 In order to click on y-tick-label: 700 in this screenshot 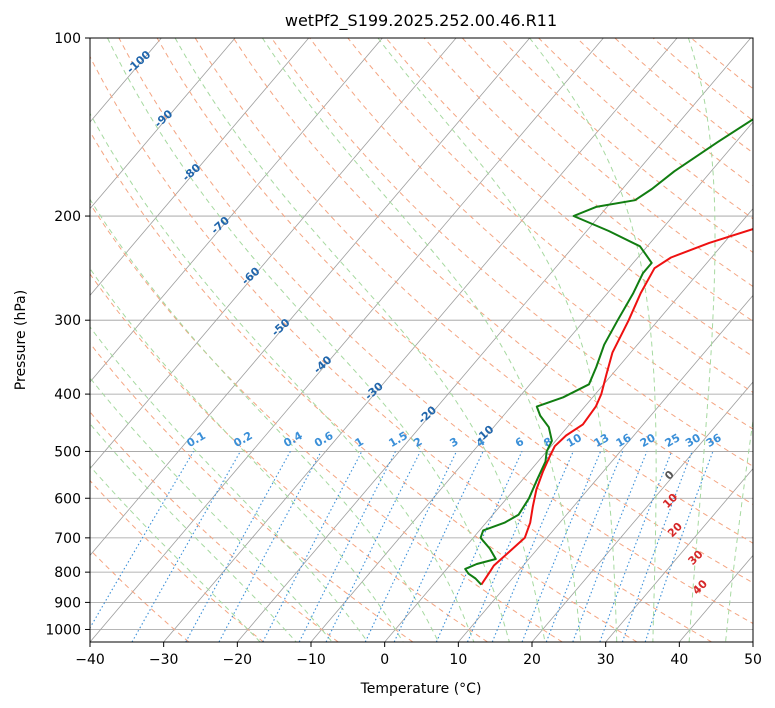, I will do `click(67, 539)`.